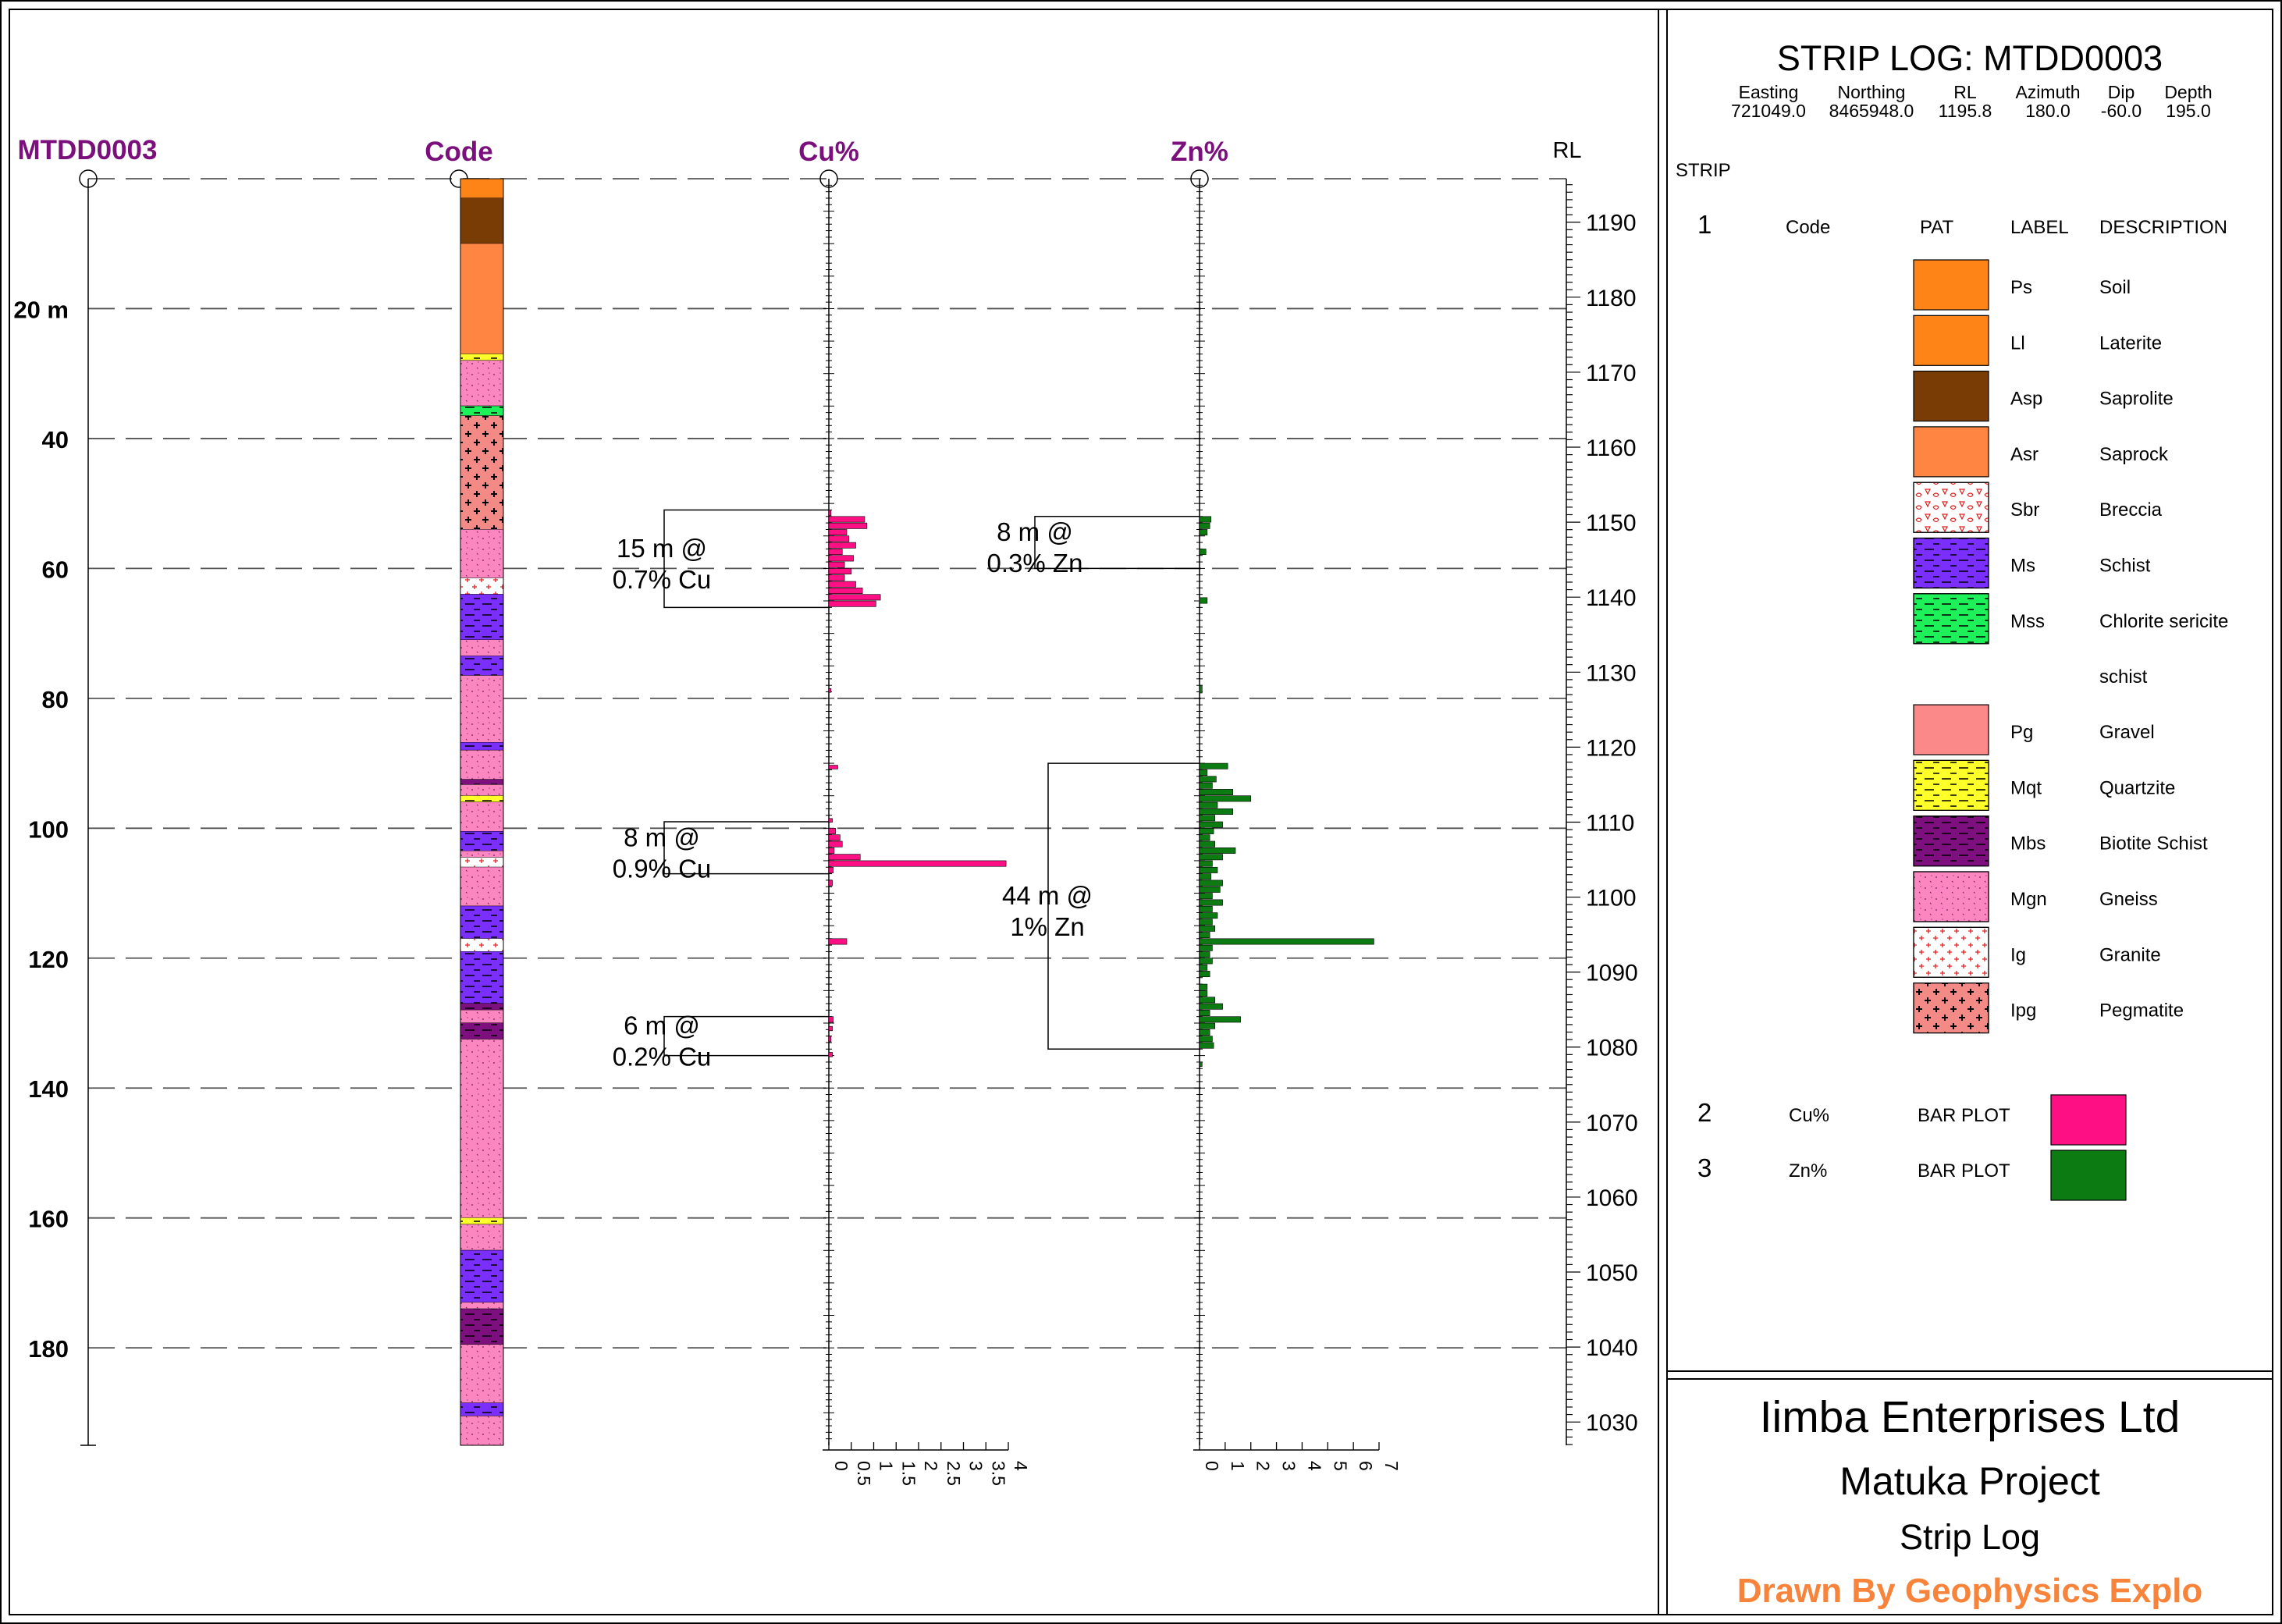 The height and width of the screenshot is (1624, 2282). Describe the element at coordinates (2127, 732) in the screenshot. I see `legend-description: Gravel` at that location.